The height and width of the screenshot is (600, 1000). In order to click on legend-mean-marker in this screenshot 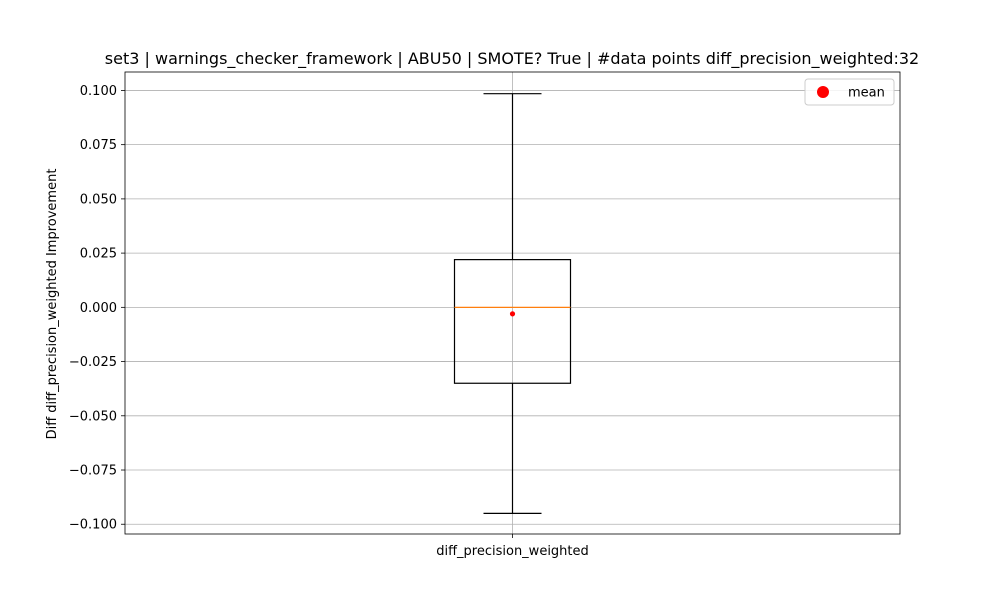, I will do `click(823, 92)`.